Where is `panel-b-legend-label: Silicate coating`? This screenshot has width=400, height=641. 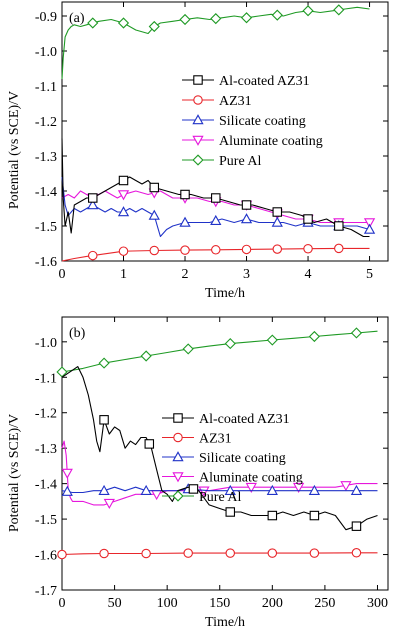 panel-b-legend-label: Silicate coating is located at coordinates (242, 458).